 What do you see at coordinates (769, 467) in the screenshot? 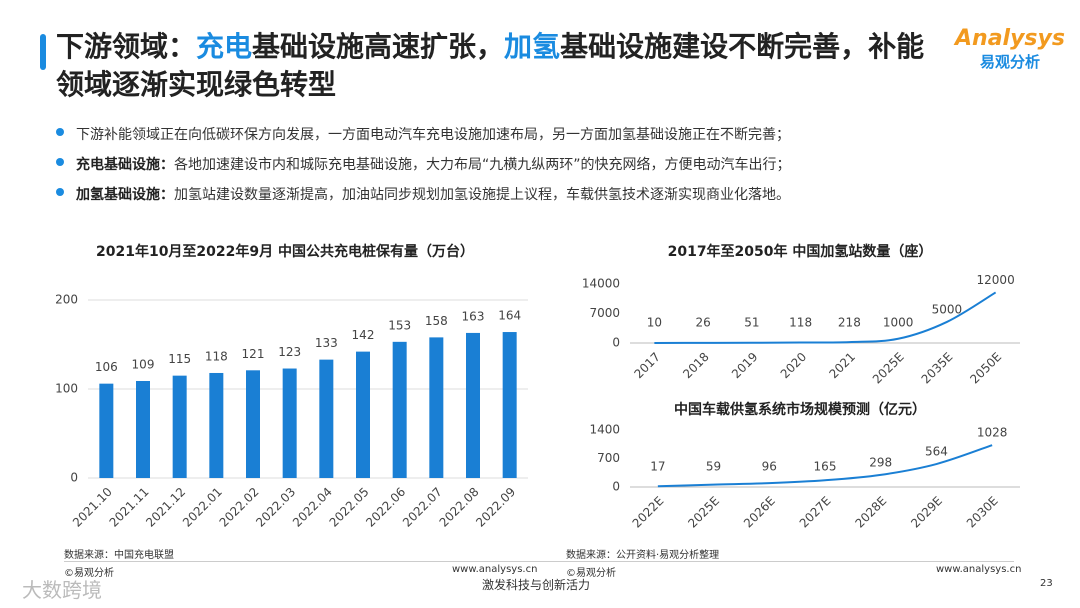
I see `value-label: 96` at bounding box center [769, 467].